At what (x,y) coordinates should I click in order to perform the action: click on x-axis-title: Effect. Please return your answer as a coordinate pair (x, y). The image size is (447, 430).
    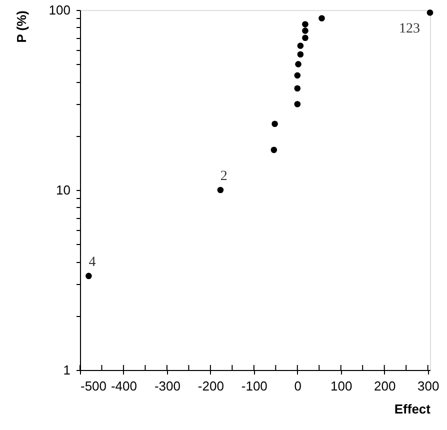
    Looking at the image, I should click on (413, 409).